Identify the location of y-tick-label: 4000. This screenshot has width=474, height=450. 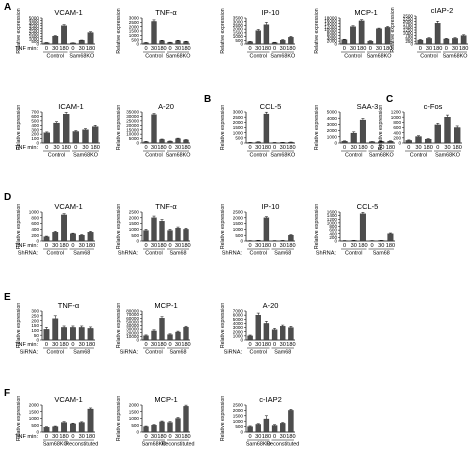
(332, 118).